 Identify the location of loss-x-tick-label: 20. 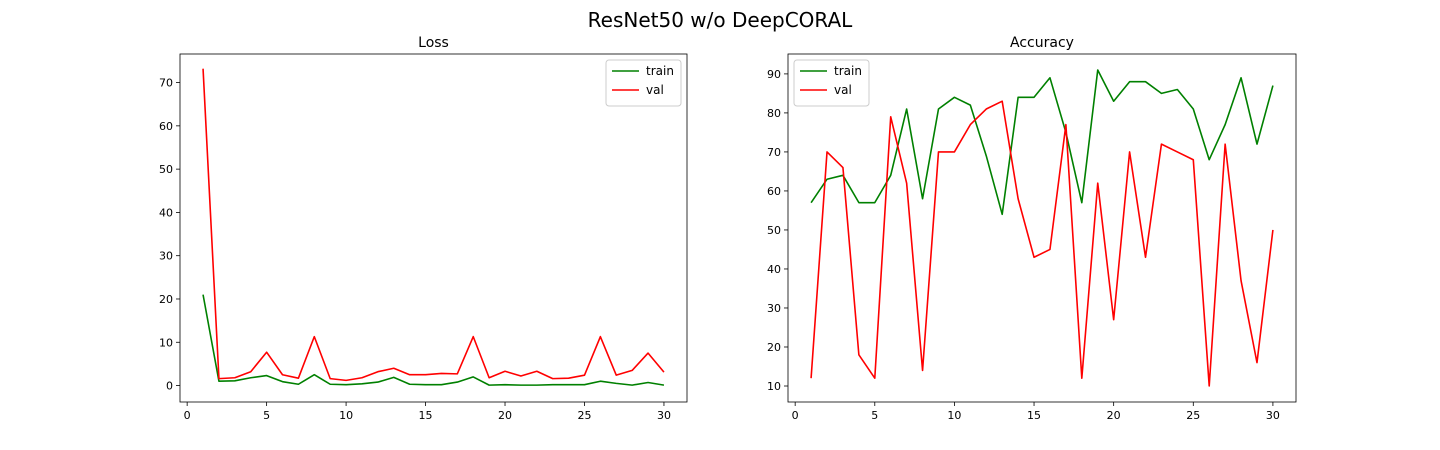
(505, 415).